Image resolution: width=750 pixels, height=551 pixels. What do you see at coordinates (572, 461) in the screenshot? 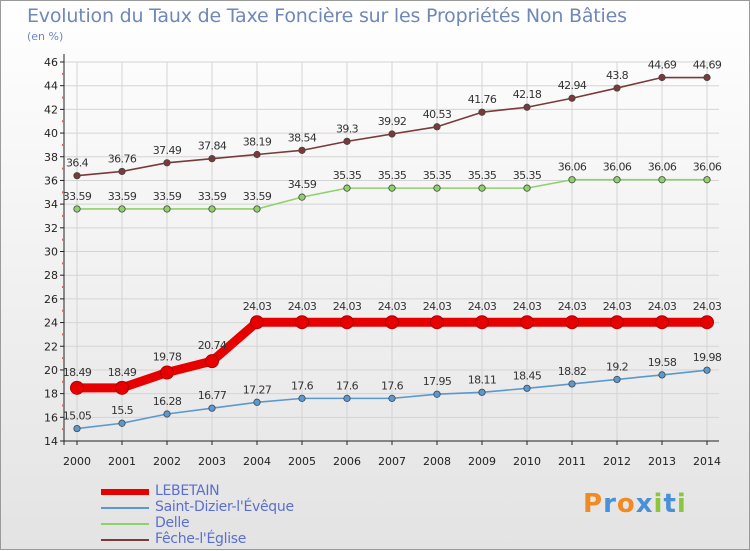
I see `x-tick-label: 2011` at bounding box center [572, 461].